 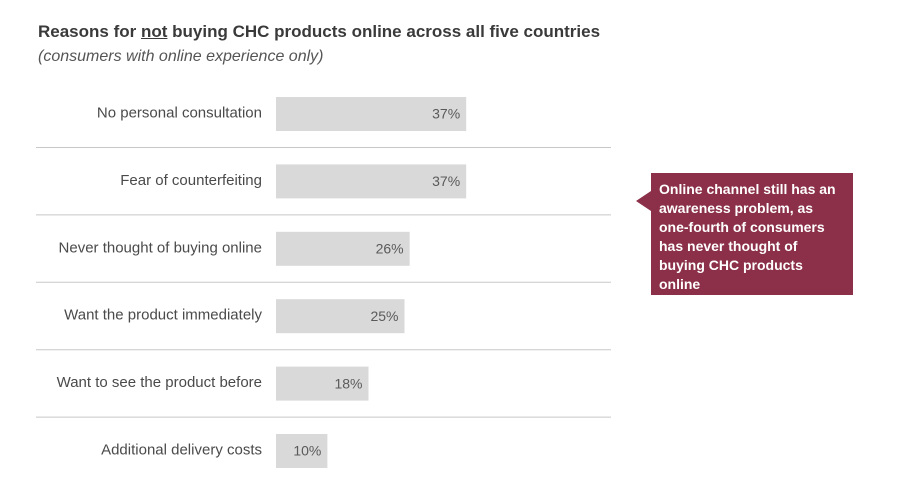 I want to click on category-label: No personal consultation, so click(x=179, y=112).